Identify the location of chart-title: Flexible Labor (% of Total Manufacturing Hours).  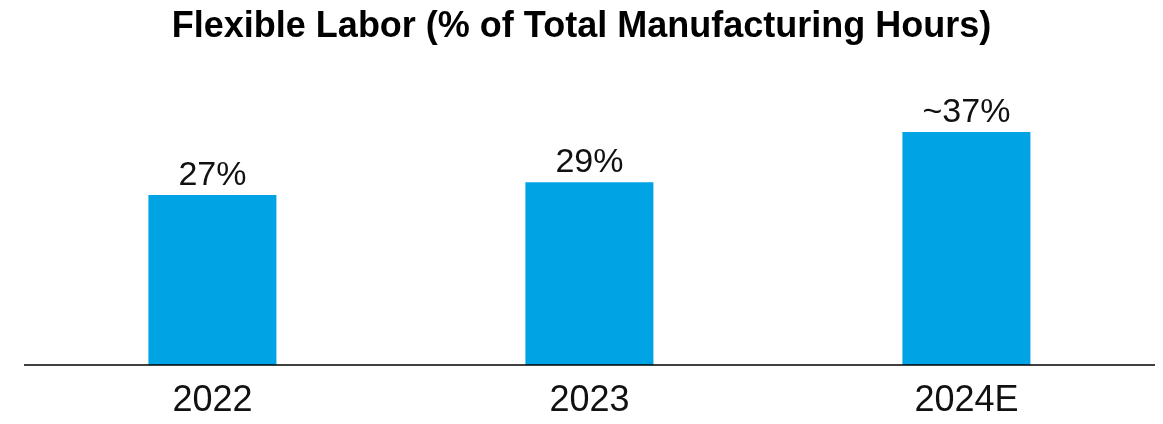
(581, 25).